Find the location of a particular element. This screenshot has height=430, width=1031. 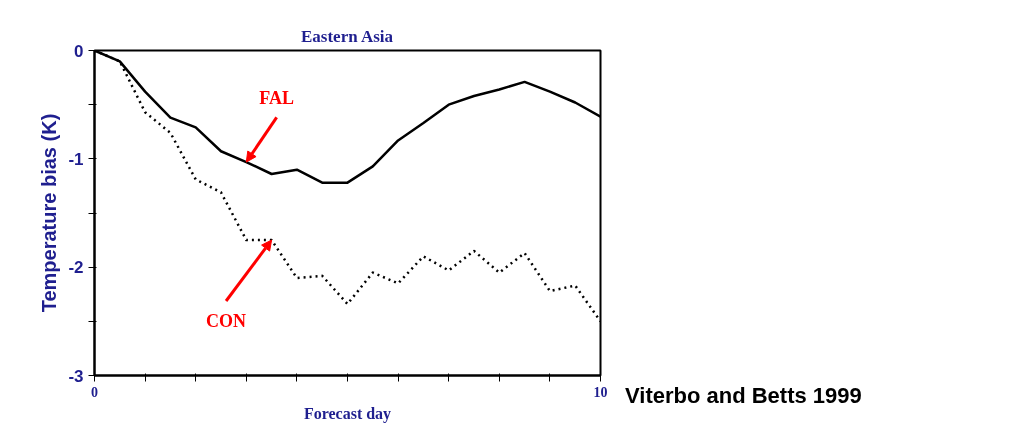

y-tick-label: -3 is located at coordinates (76, 376).